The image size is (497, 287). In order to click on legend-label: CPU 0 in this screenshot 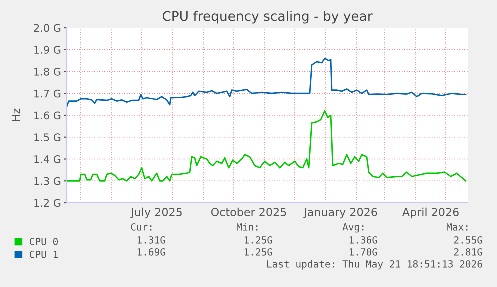, I will do `click(44, 242)`.